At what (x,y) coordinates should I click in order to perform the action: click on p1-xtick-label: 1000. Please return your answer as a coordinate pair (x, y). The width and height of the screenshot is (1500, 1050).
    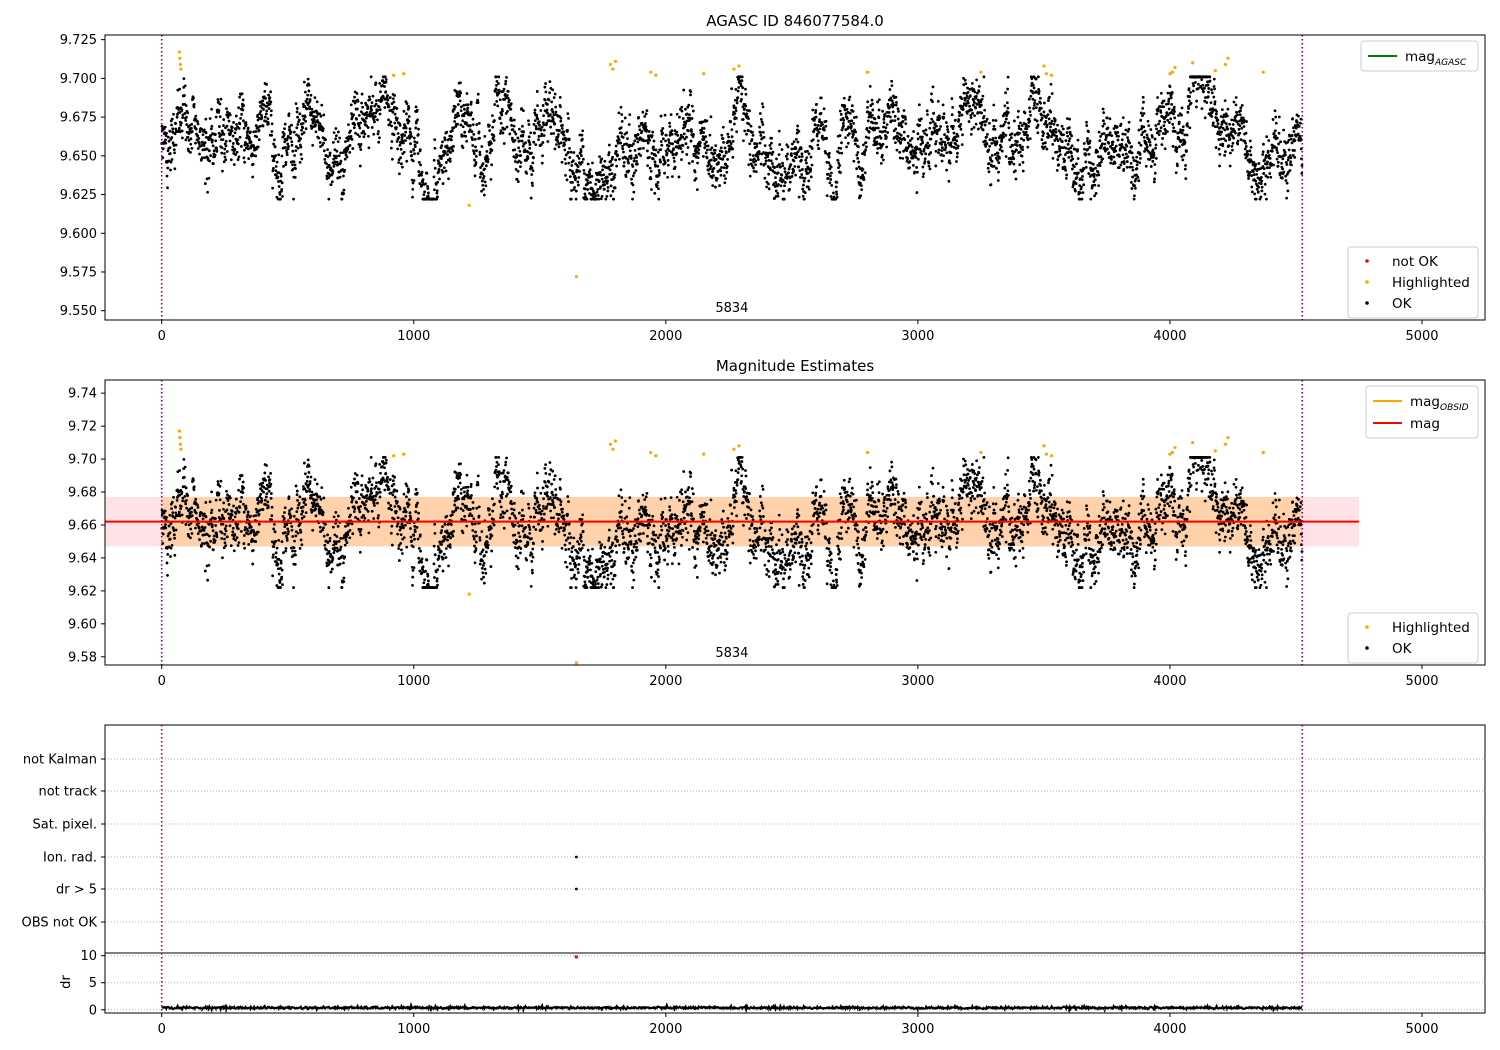
    Looking at the image, I should click on (413, 336).